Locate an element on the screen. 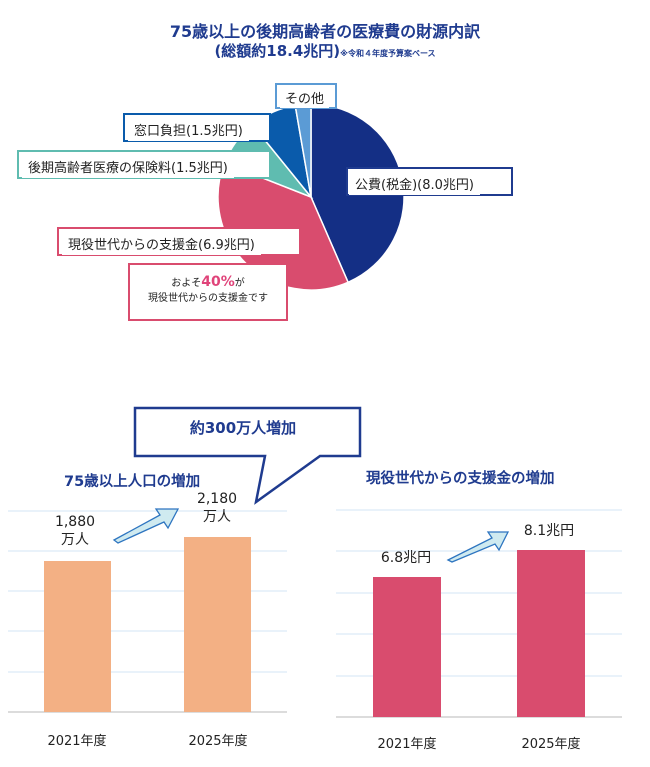  pie-label-public: 公費(税金)(8.0兆円) is located at coordinates (414, 183).